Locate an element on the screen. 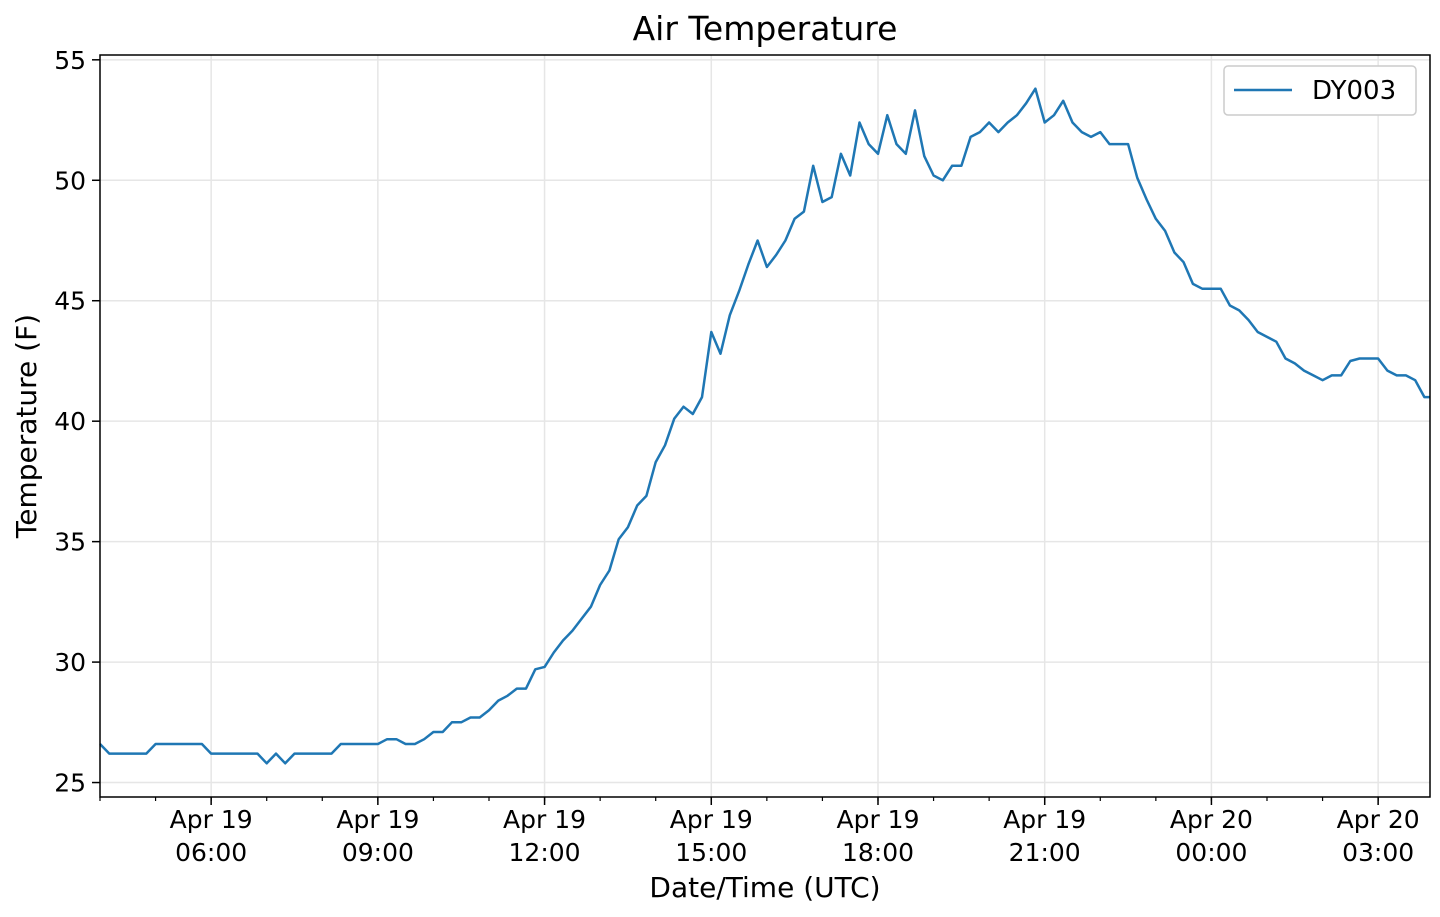 The width and height of the screenshot is (1440, 917). x-tick-label: Apr 20 03:00 is located at coordinates (1378, 836).